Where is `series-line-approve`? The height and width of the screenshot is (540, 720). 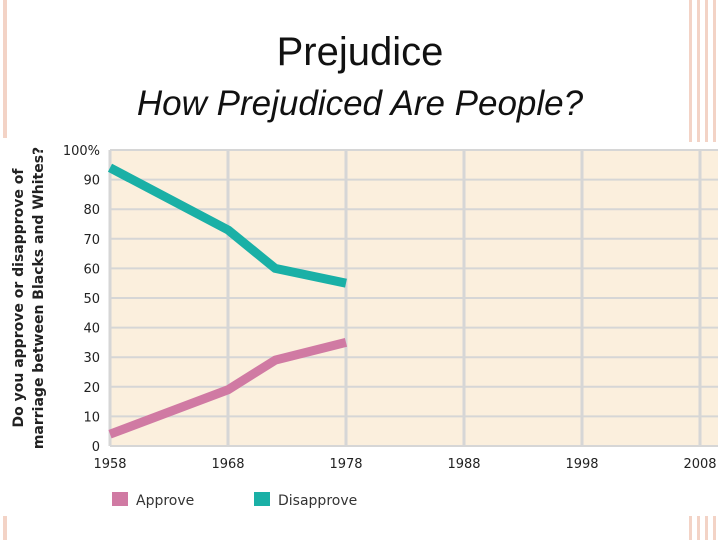 series-line-approve is located at coordinates (228, 388).